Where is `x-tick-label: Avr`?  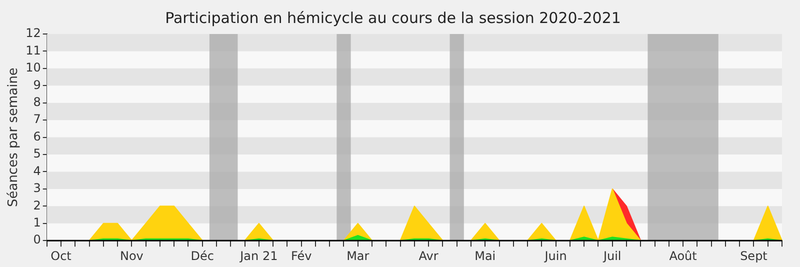
x-tick-label: Avr is located at coordinates (428, 255).